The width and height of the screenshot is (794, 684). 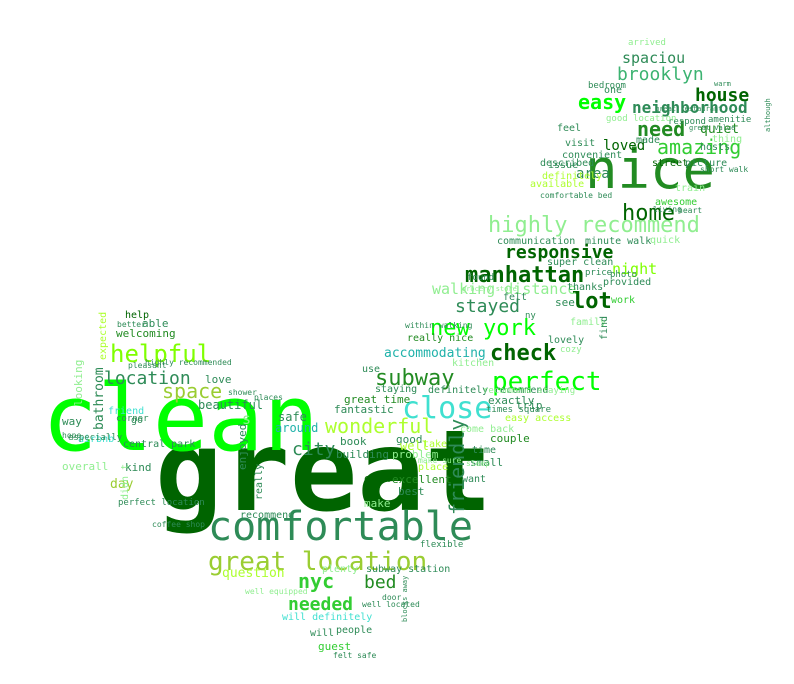 I want to click on cloud-word: time, so click(x=484, y=450).